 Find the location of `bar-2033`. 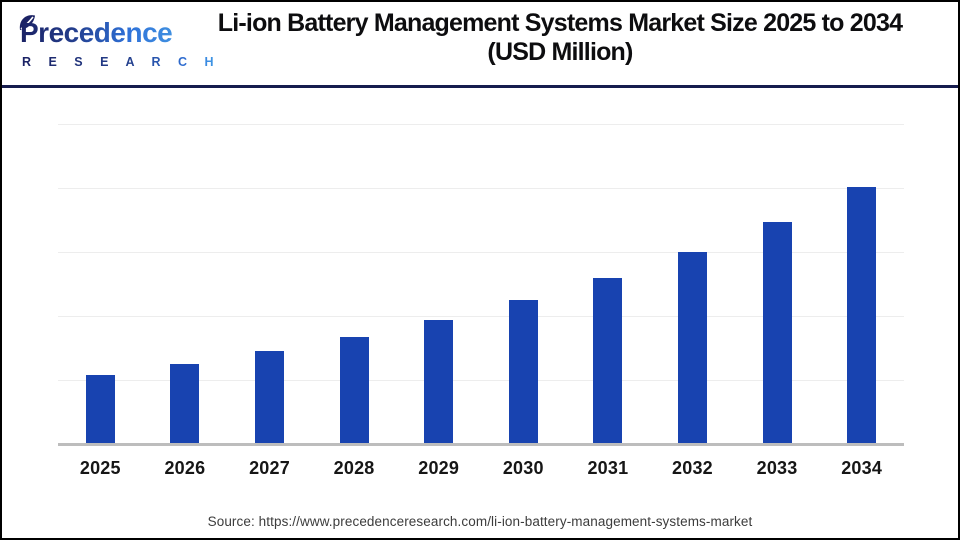

bar-2033 is located at coordinates (777, 332).